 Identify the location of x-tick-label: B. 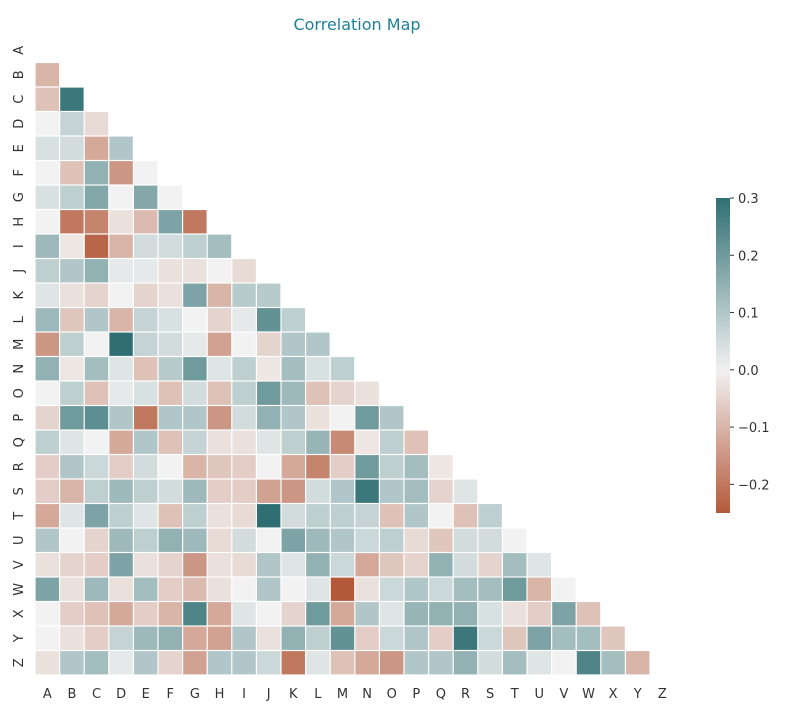
(71, 694).